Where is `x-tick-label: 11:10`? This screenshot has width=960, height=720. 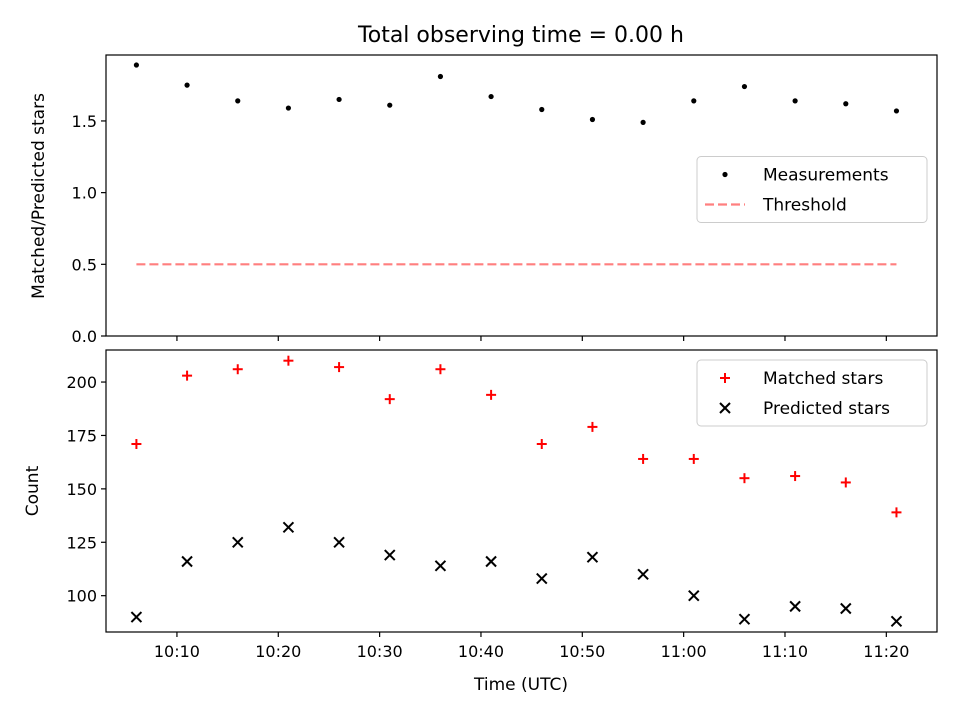
x-tick-label: 11:10 is located at coordinates (785, 651).